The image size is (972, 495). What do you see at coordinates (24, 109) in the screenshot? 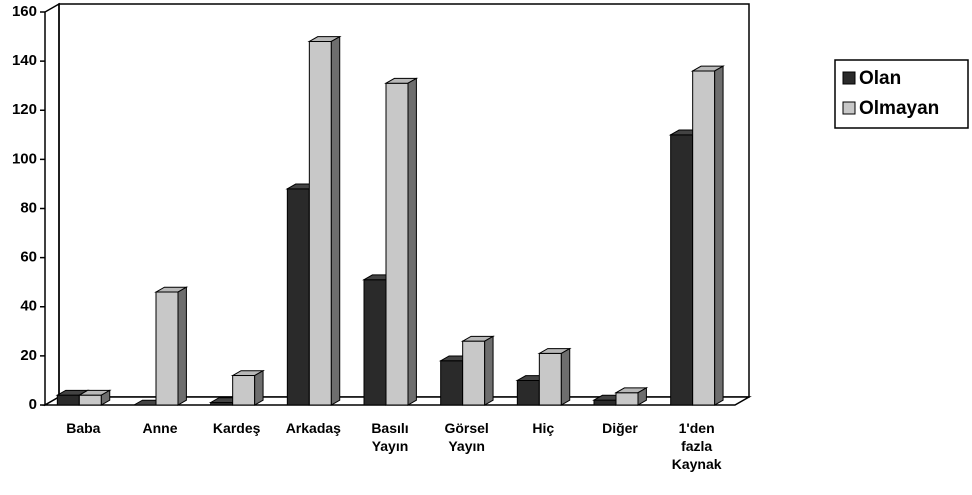
I see `y-tick-label: 120` at bounding box center [24, 109].